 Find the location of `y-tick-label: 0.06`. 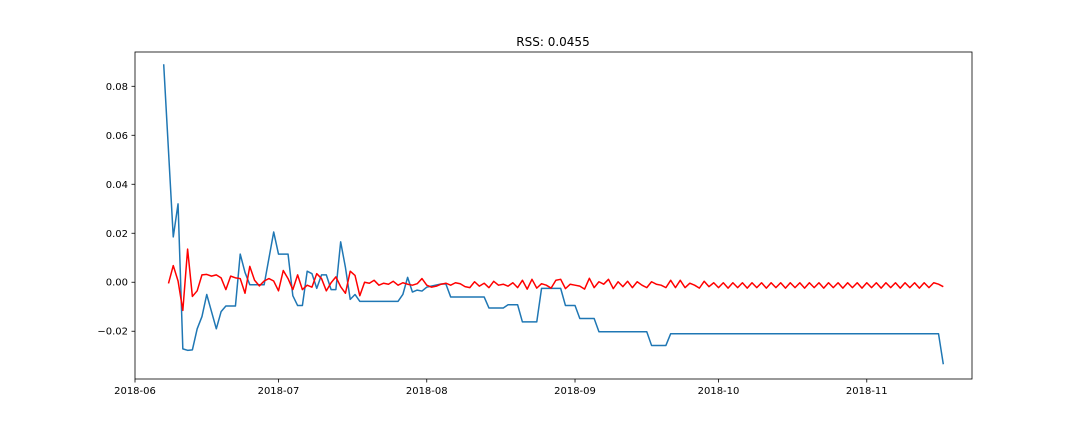

y-tick-label: 0.06 is located at coordinates (117, 136).